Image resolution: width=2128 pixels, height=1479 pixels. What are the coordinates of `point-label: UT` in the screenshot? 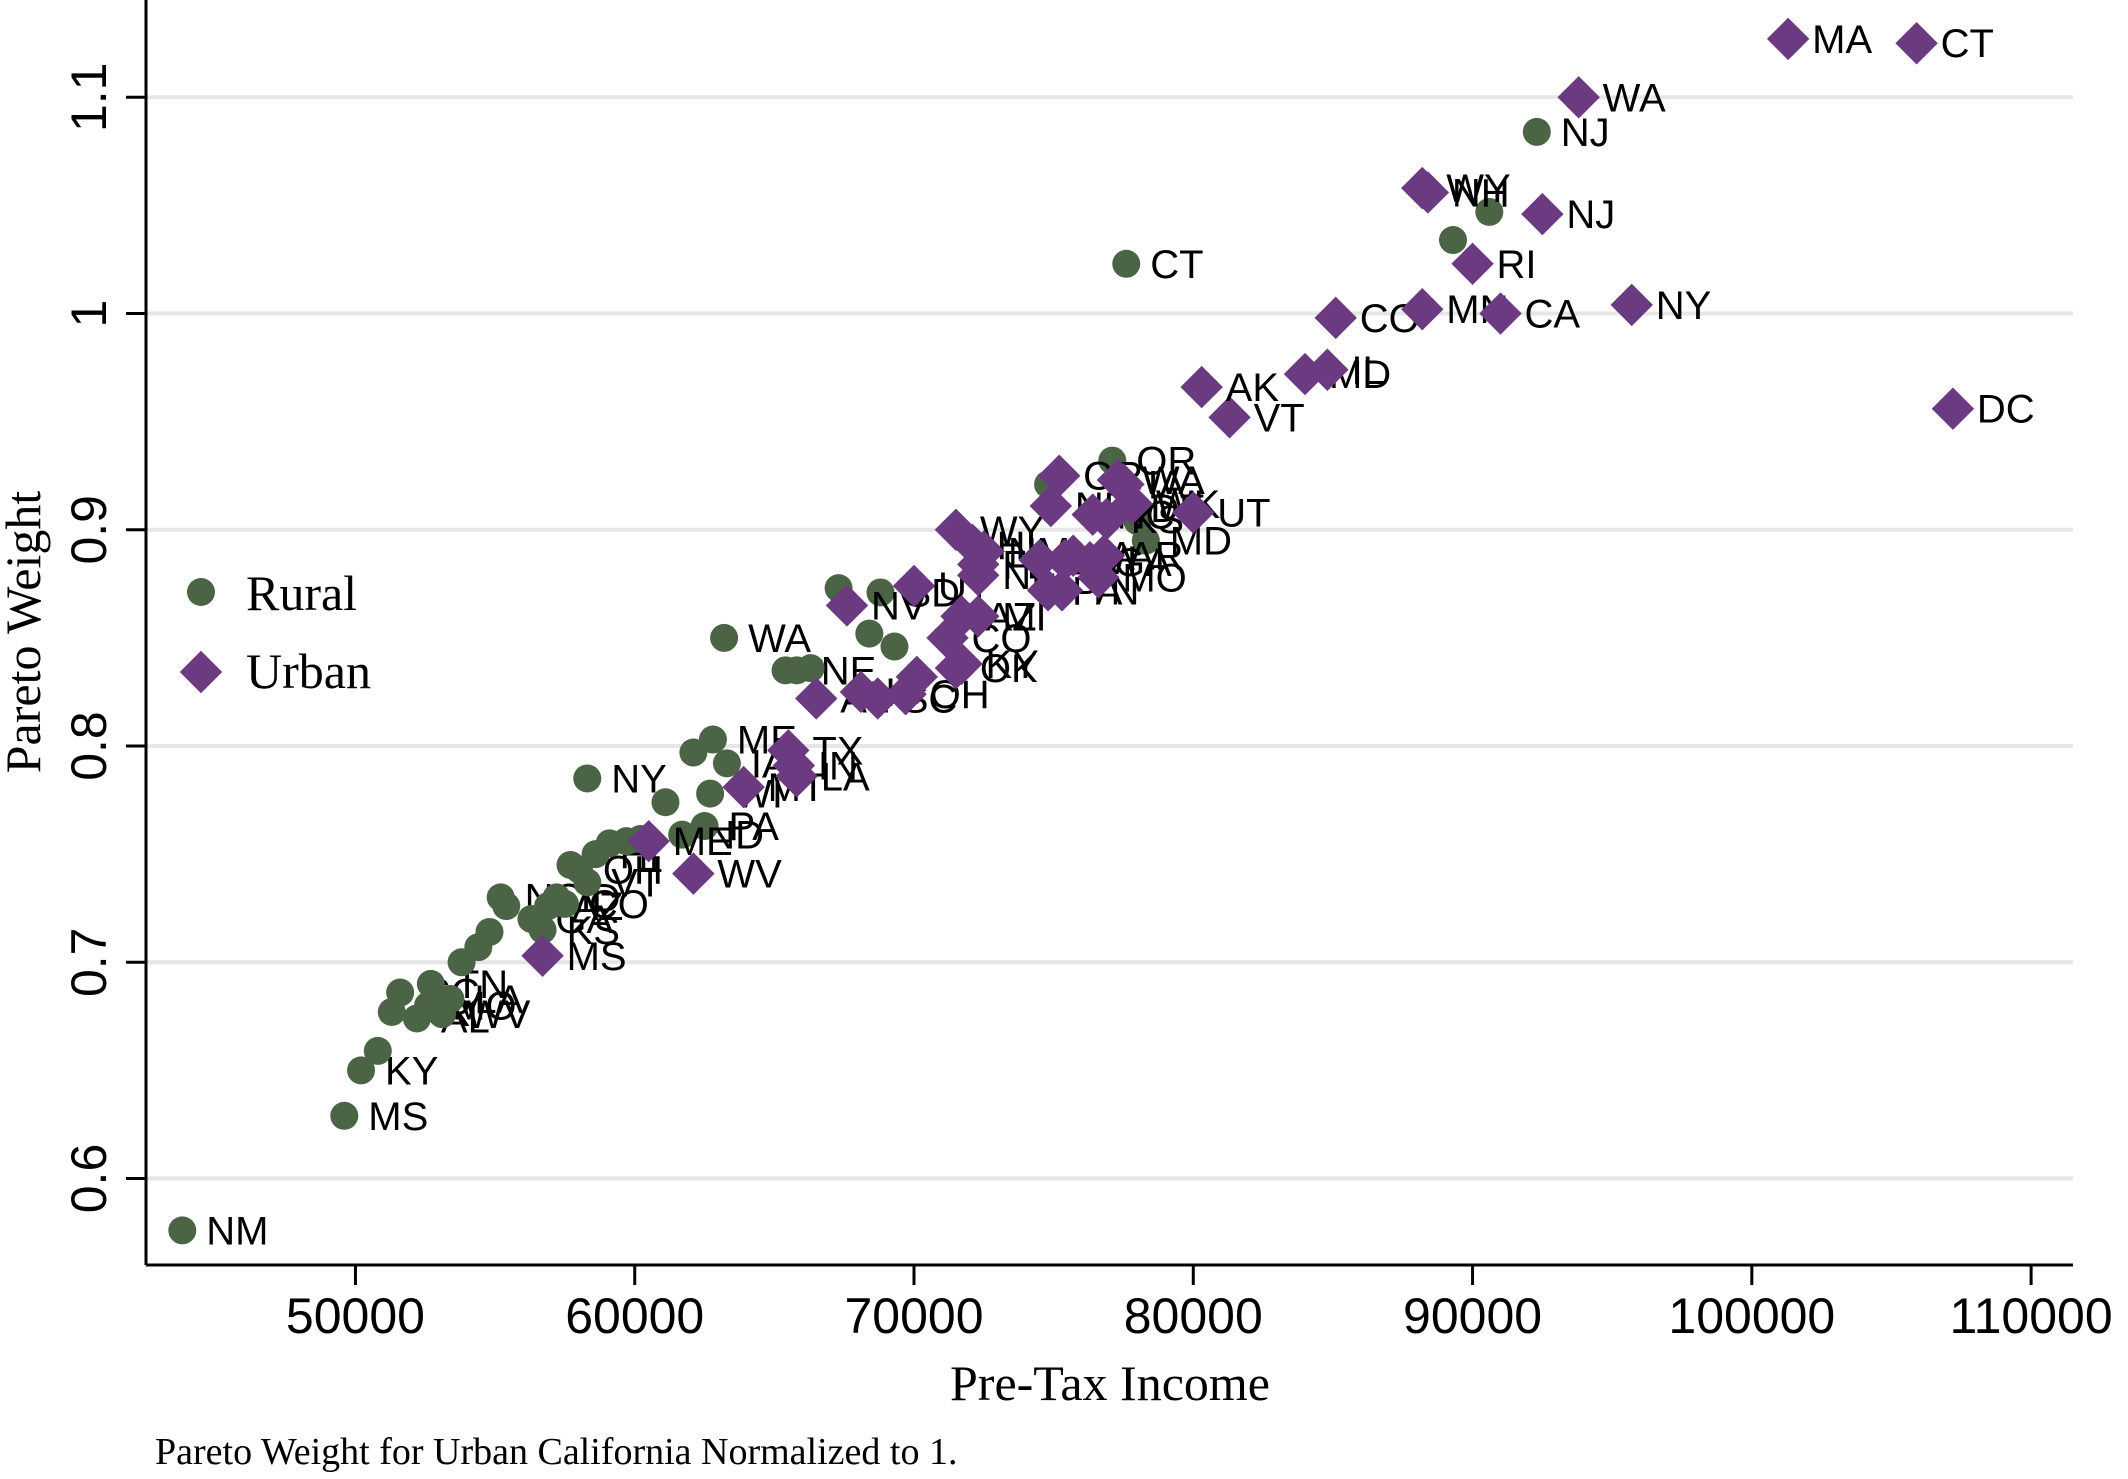 It's located at (1243, 513).